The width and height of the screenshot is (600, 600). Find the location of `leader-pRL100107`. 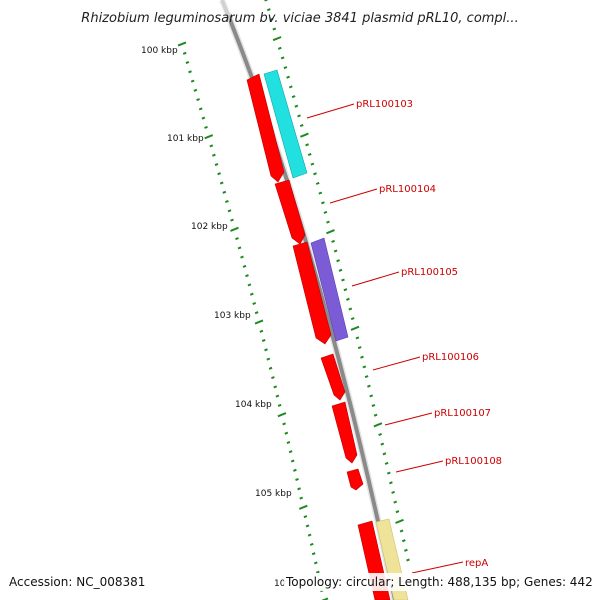

leader-pRL100107 is located at coordinates (408, 419).